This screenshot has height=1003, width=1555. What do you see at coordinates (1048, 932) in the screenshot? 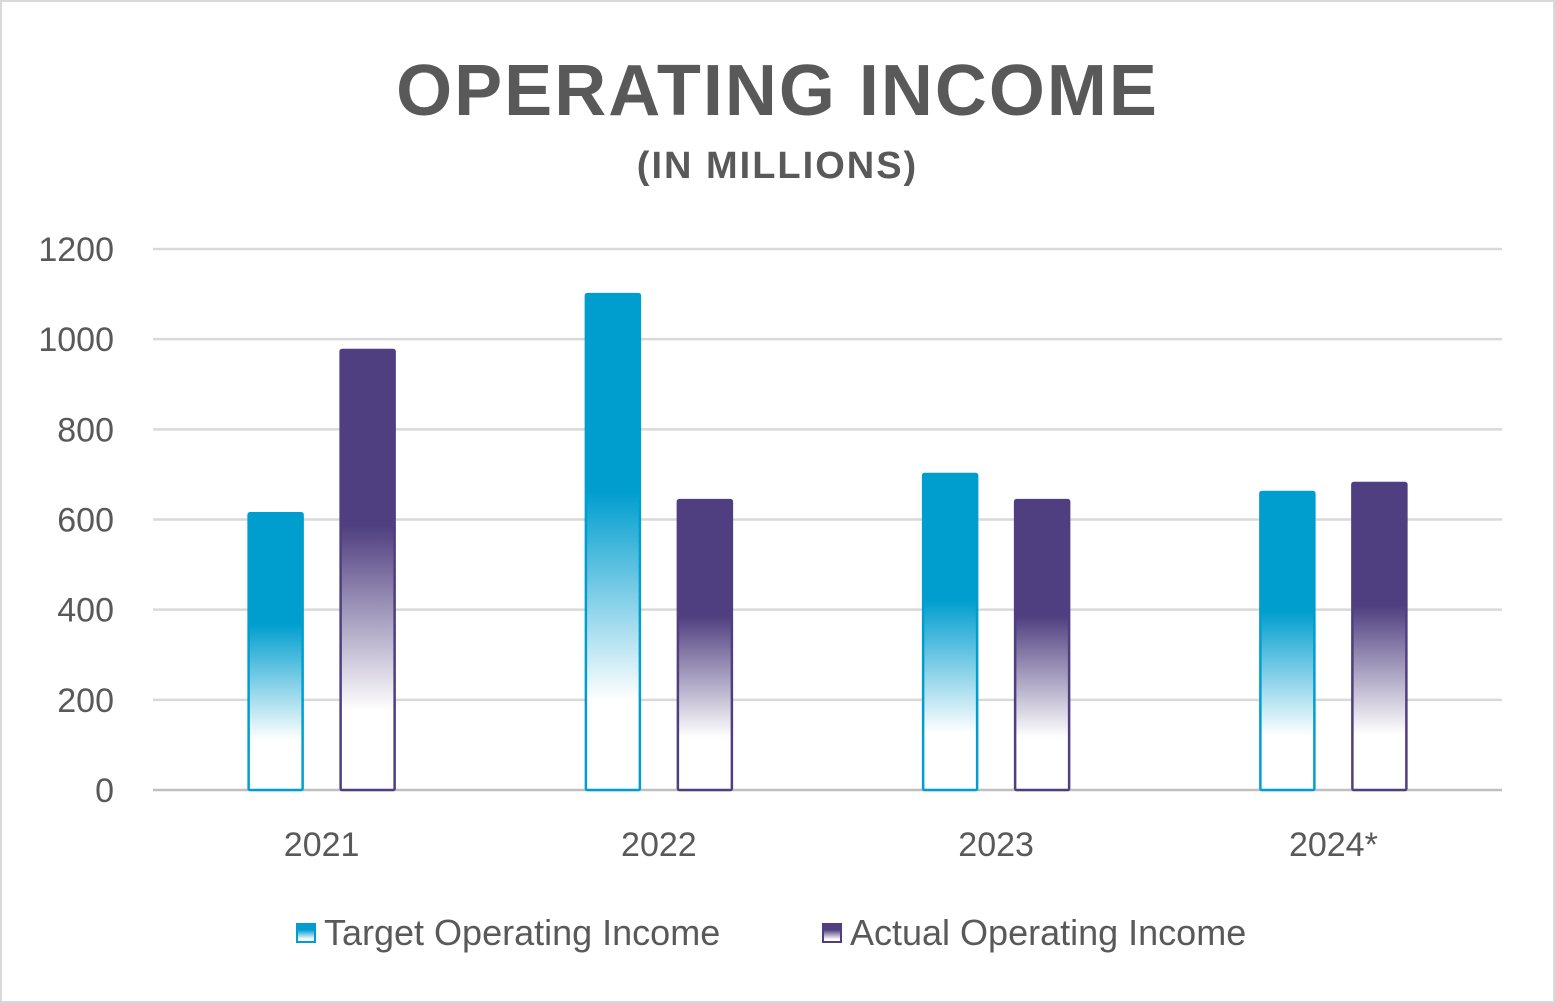
I see `legend-label-actual: Actual Operating Income` at bounding box center [1048, 932].